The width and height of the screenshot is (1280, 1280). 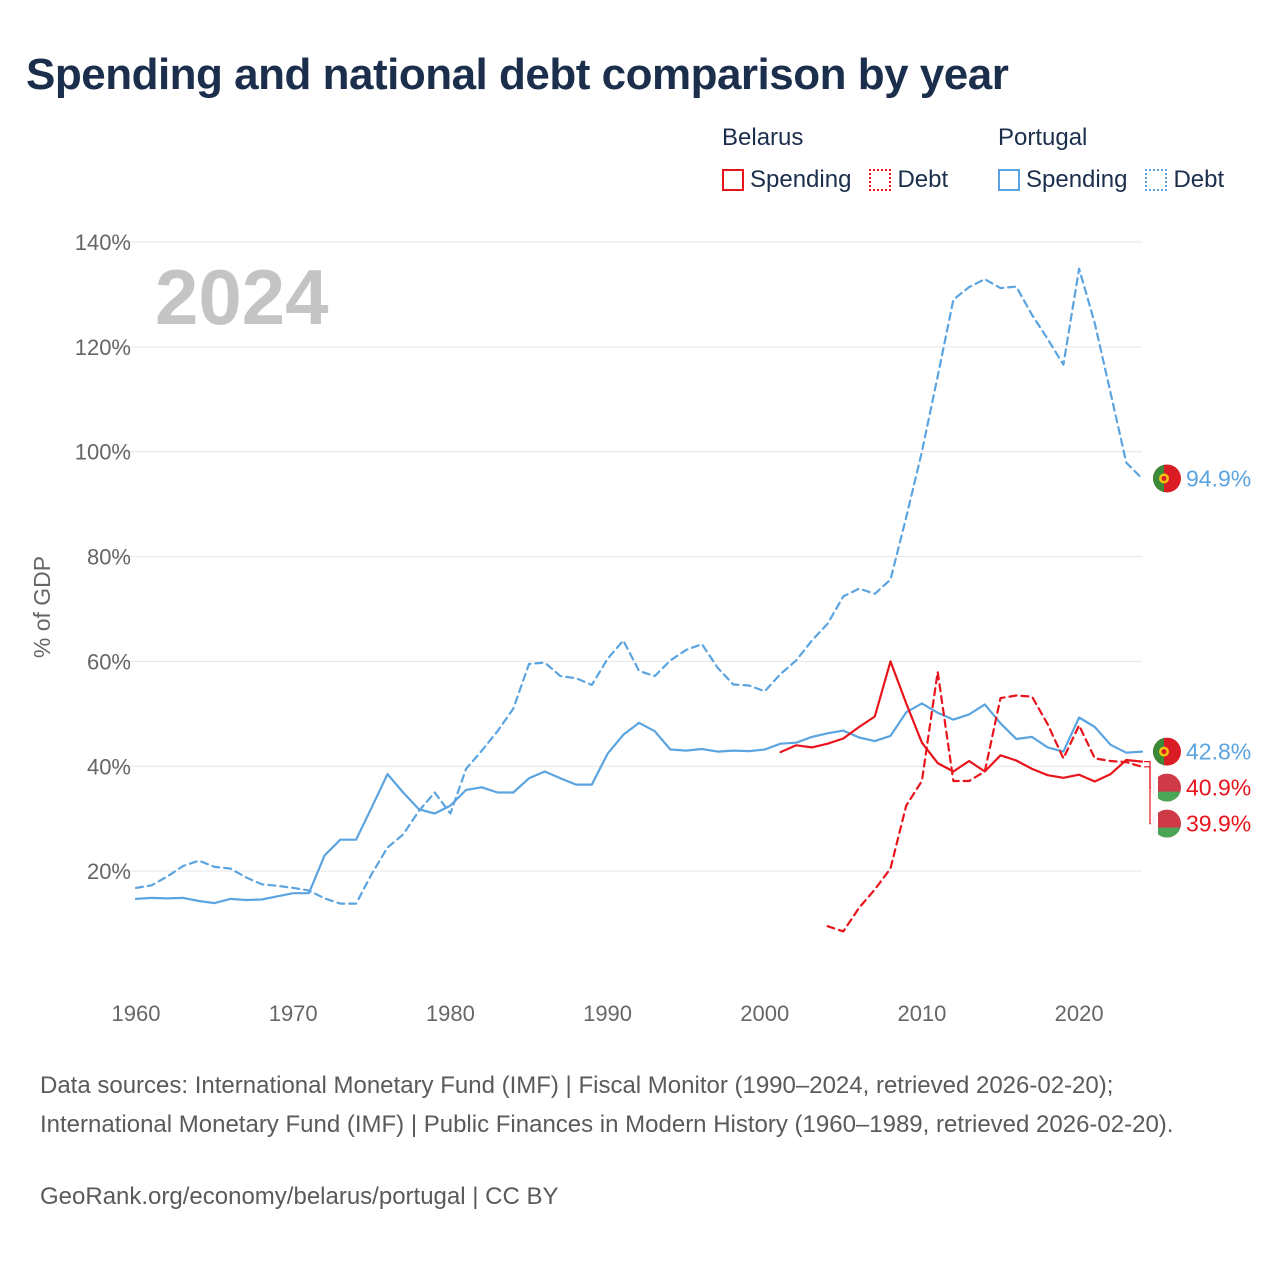 I want to click on legend-group-belarus: Belarus Spending Debt, so click(x=844, y=159).